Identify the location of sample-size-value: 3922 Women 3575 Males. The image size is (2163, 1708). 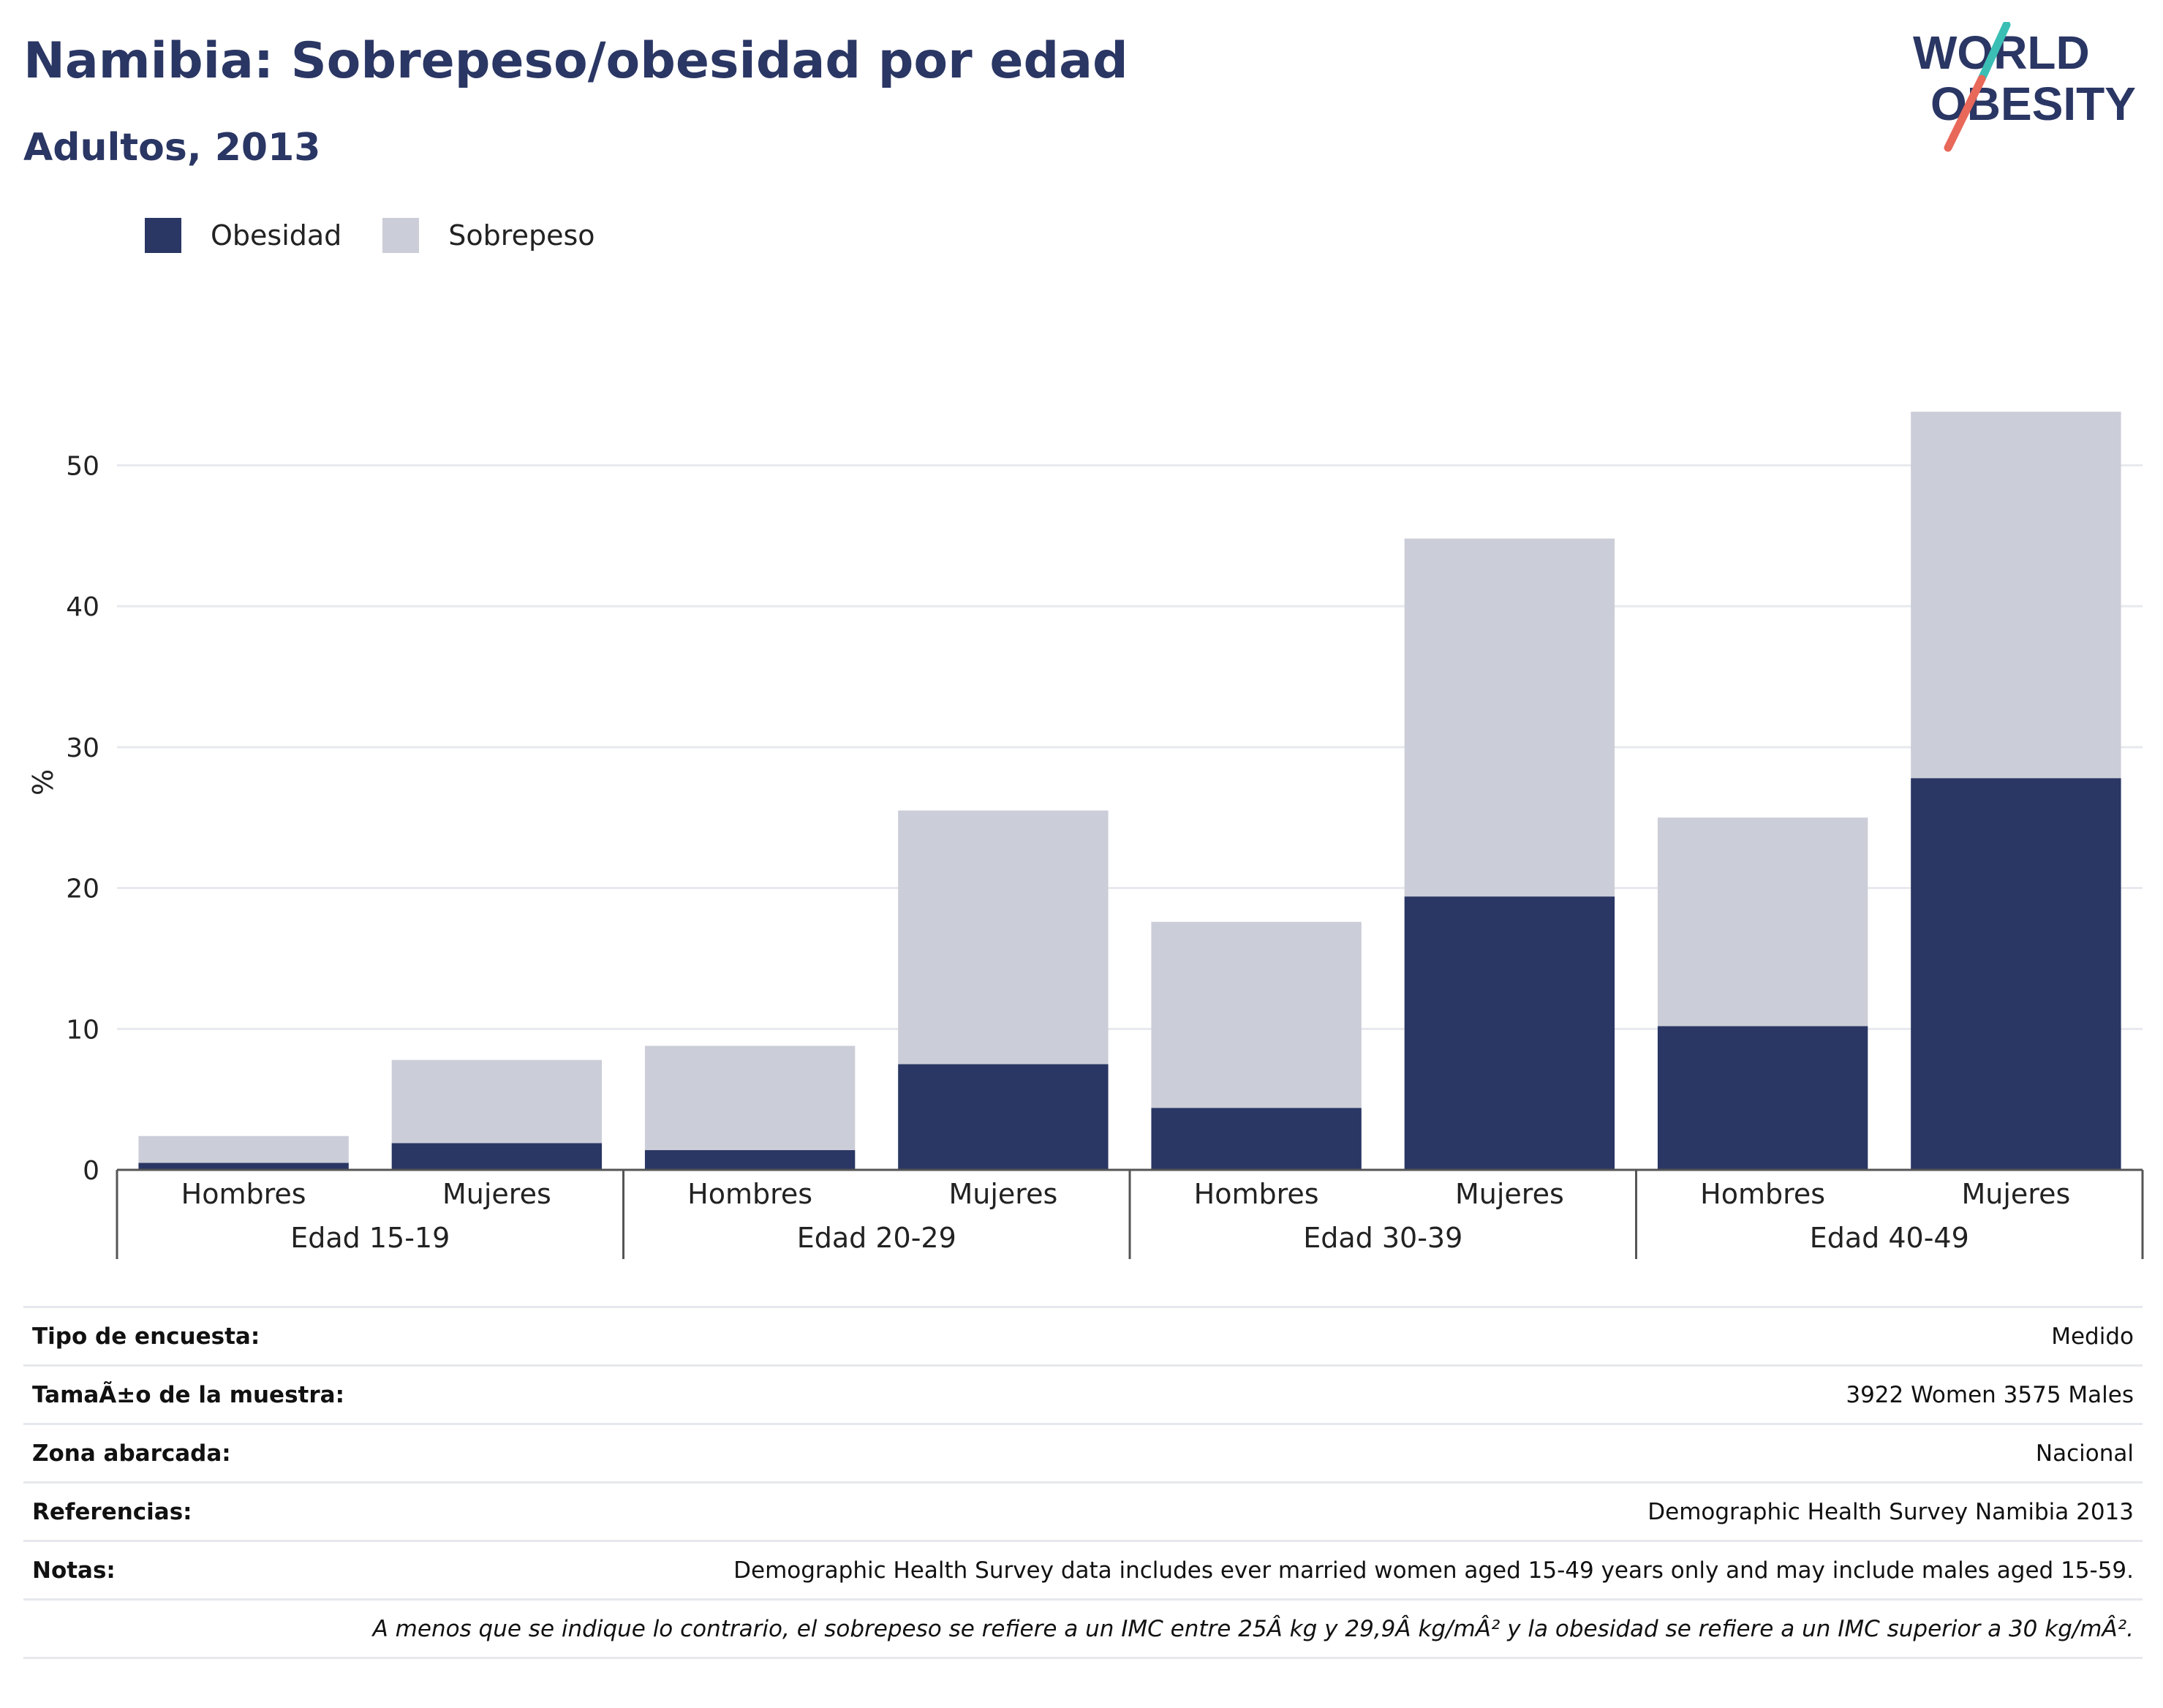
(1990, 1394).